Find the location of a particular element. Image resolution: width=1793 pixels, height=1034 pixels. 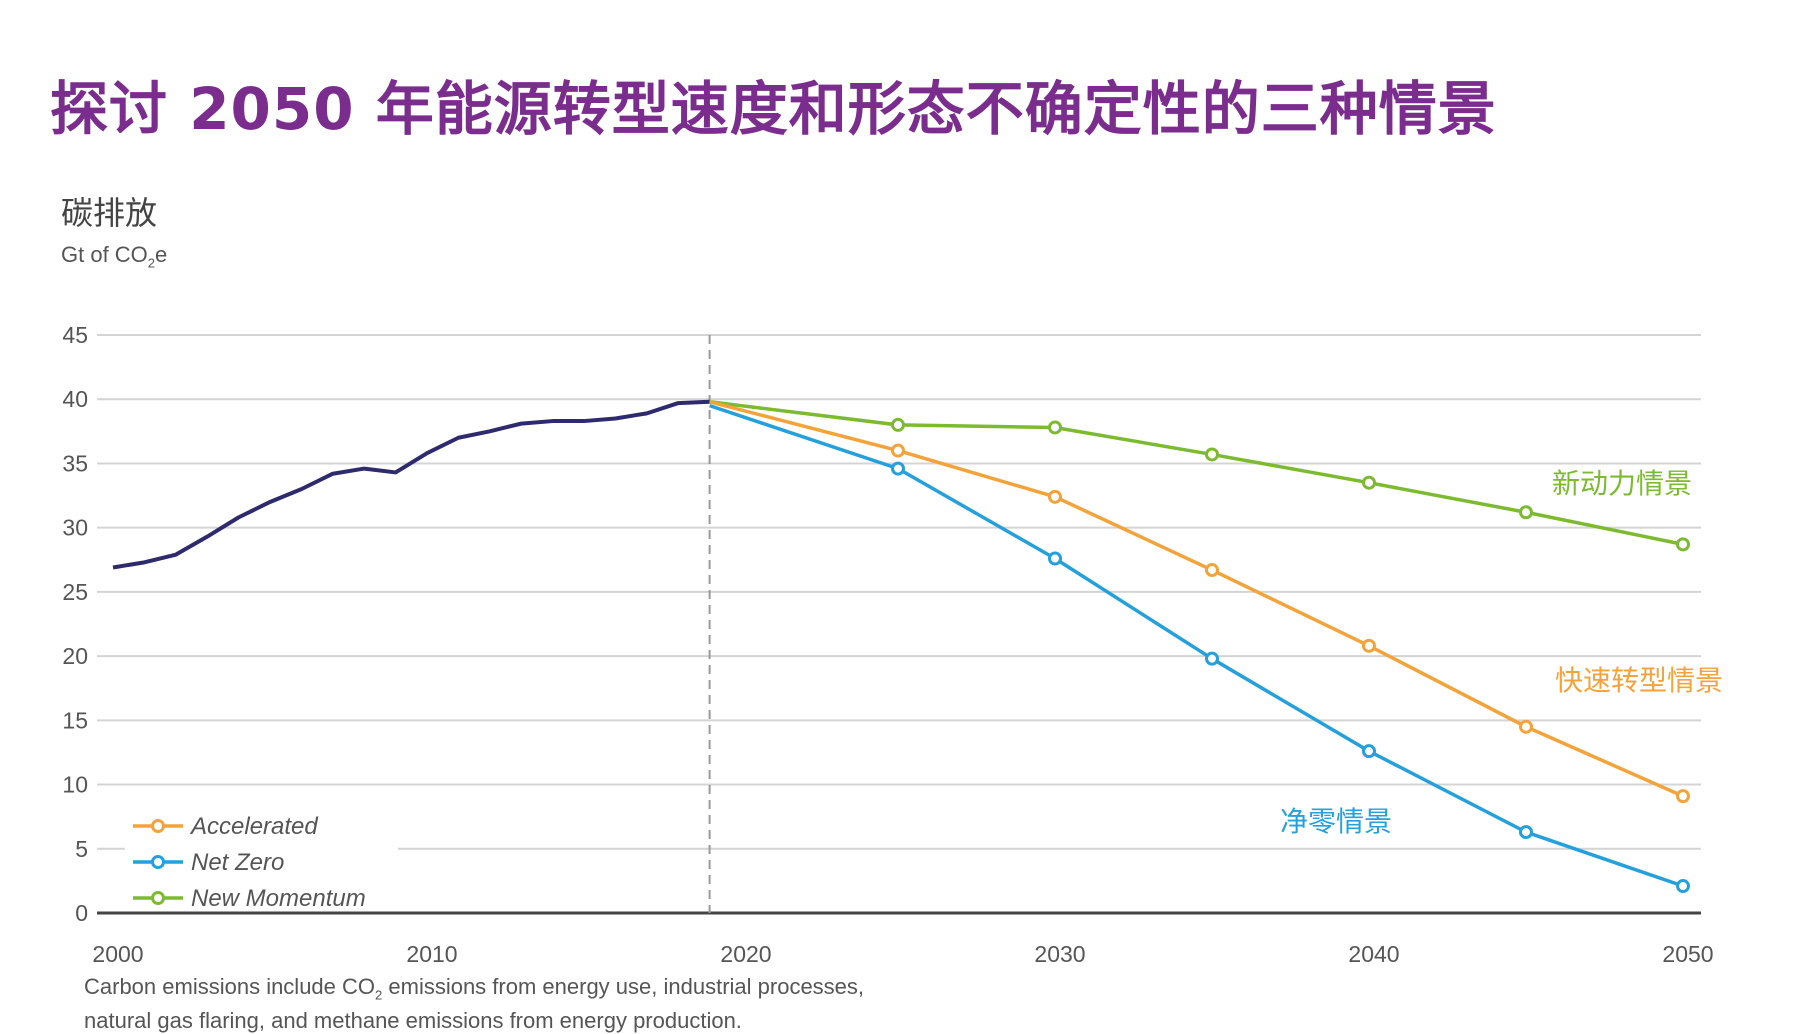

net-zero-label: 净零情景 is located at coordinates (1336, 821).